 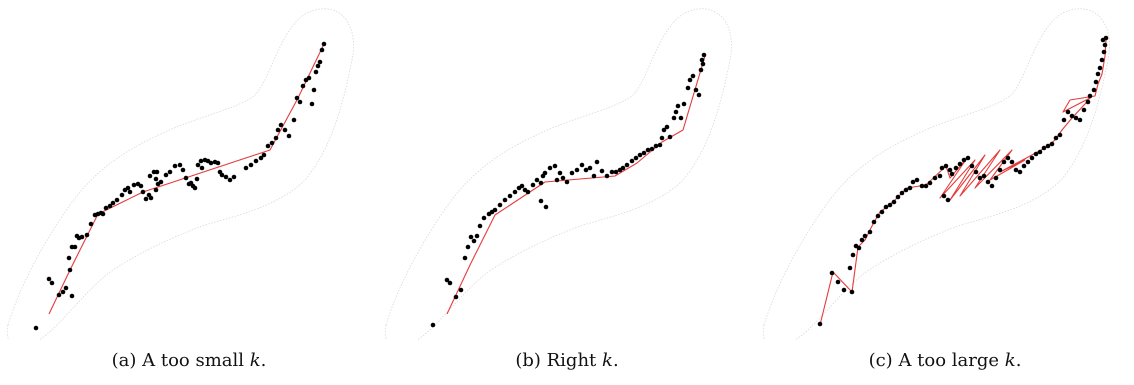 I want to click on caption-c-label: (c), so click(x=880, y=360).